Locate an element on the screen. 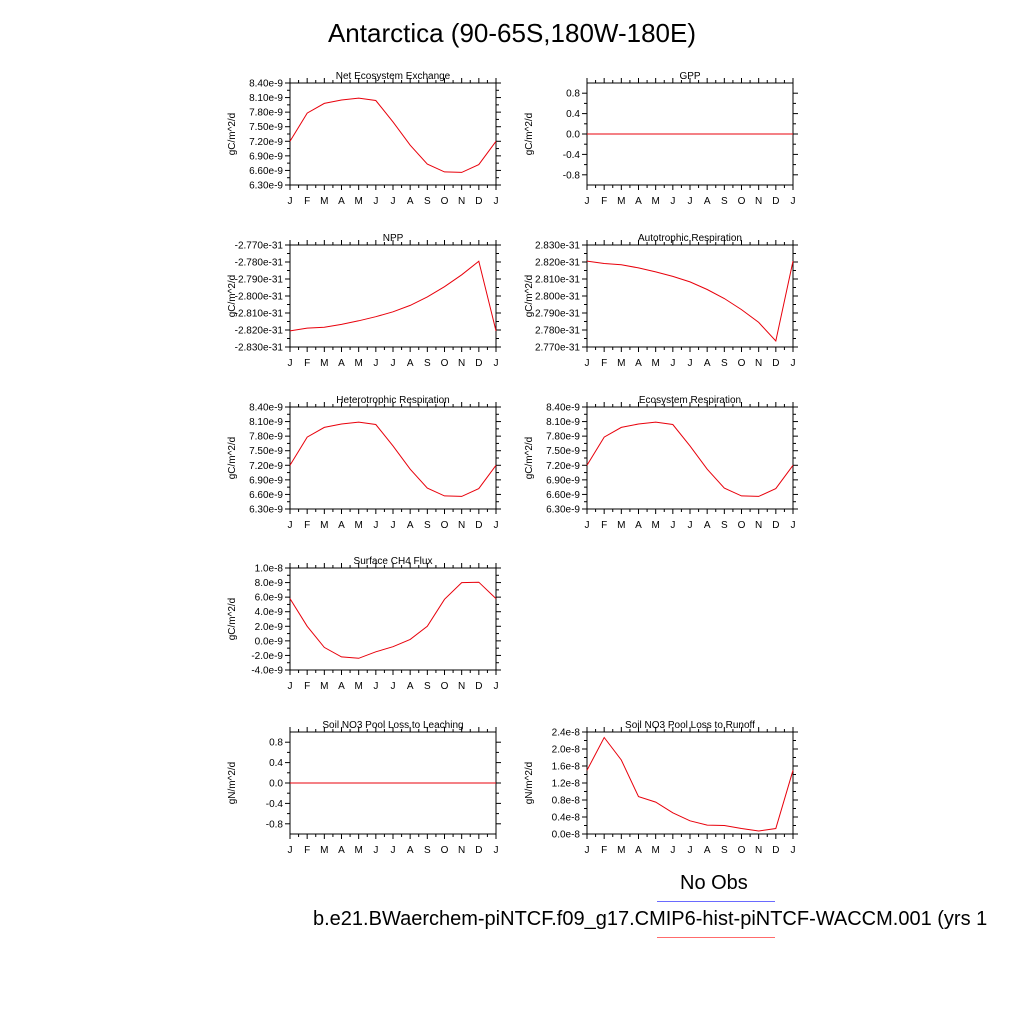  panel-6-ytick-label: 8.10e-9 is located at coordinates (563, 422).